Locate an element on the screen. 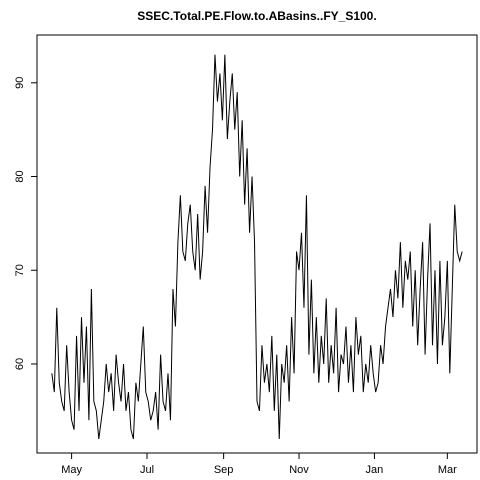  x-tick-label: May is located at coordinates (71, 470).